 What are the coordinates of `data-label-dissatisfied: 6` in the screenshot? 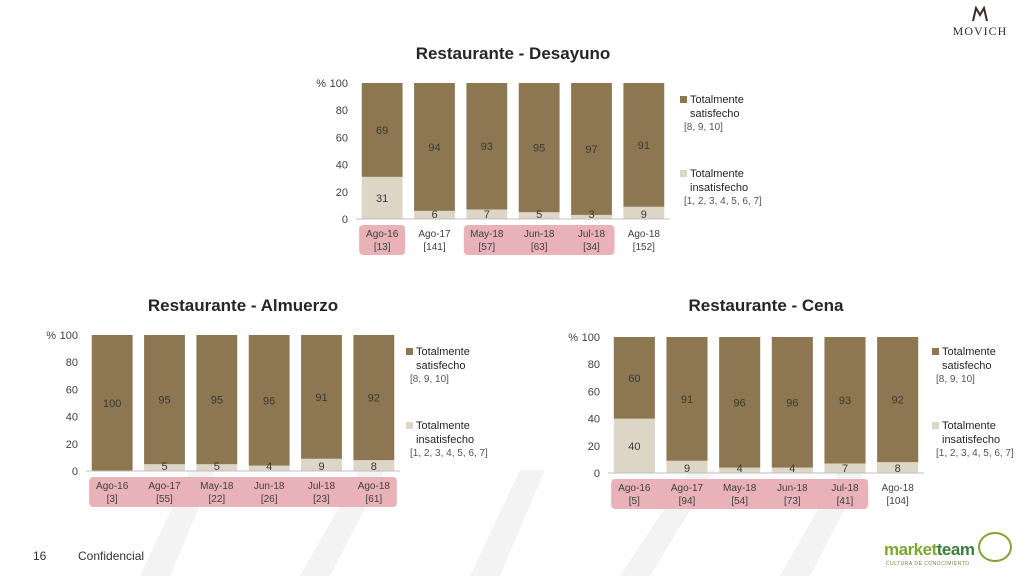 It's located at (434, 215).